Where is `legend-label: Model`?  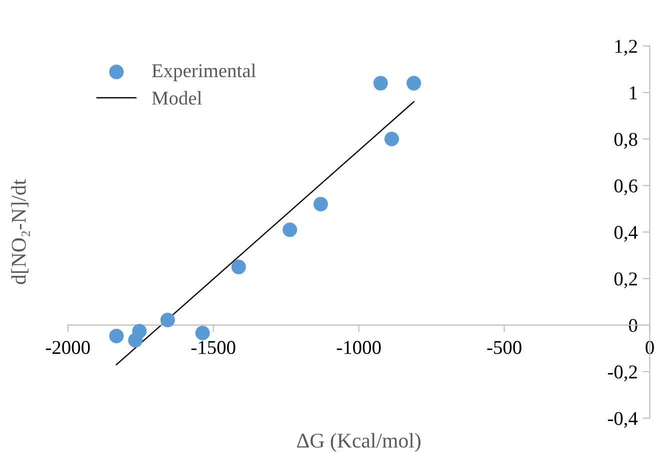
legend-label: Model is located at coordinates (177, 98).